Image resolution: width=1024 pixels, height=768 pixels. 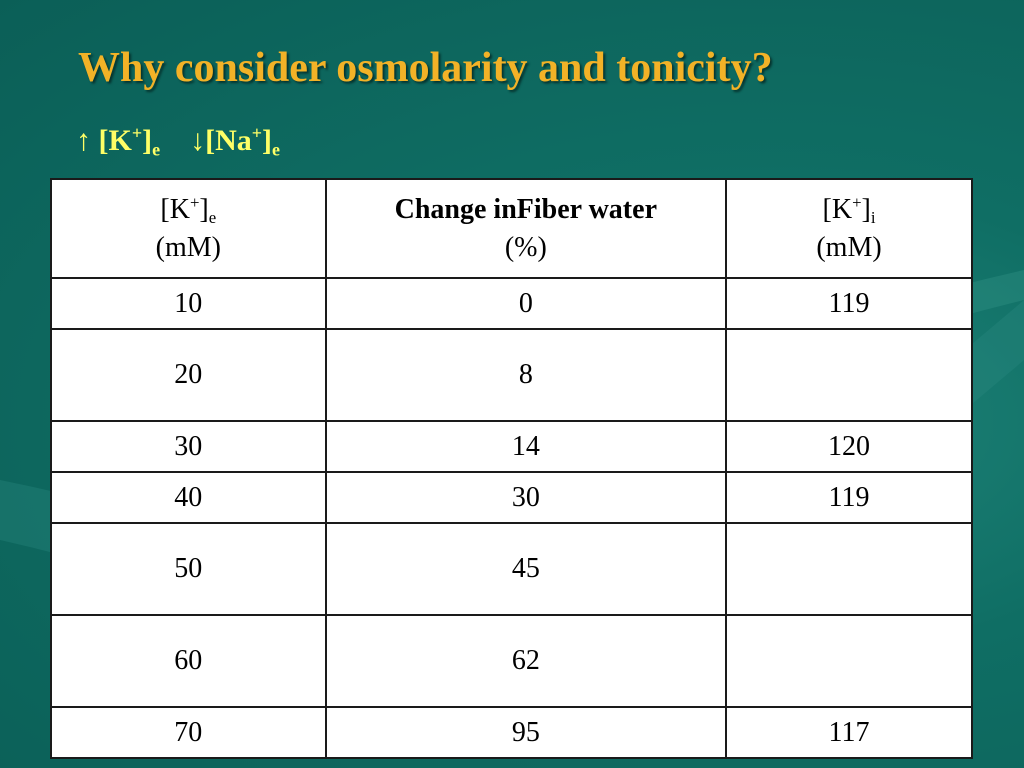 I want to click on table-cell: 40, so click(x=188, y=497).